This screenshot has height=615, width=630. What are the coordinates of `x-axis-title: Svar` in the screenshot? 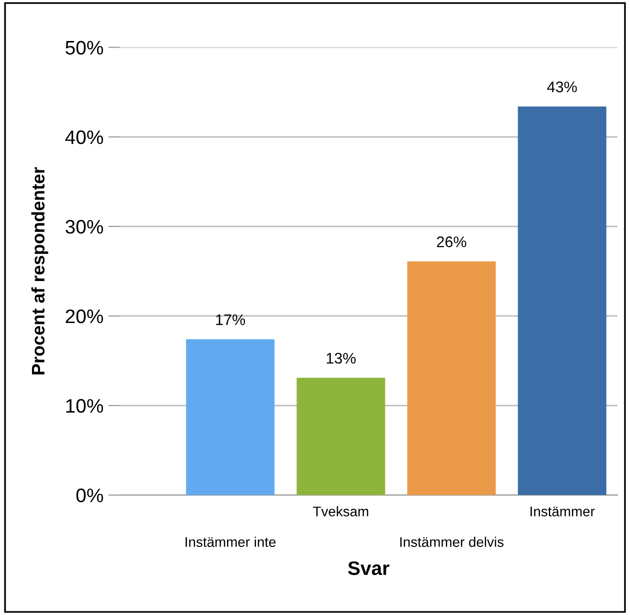 It's located at (369, 568).